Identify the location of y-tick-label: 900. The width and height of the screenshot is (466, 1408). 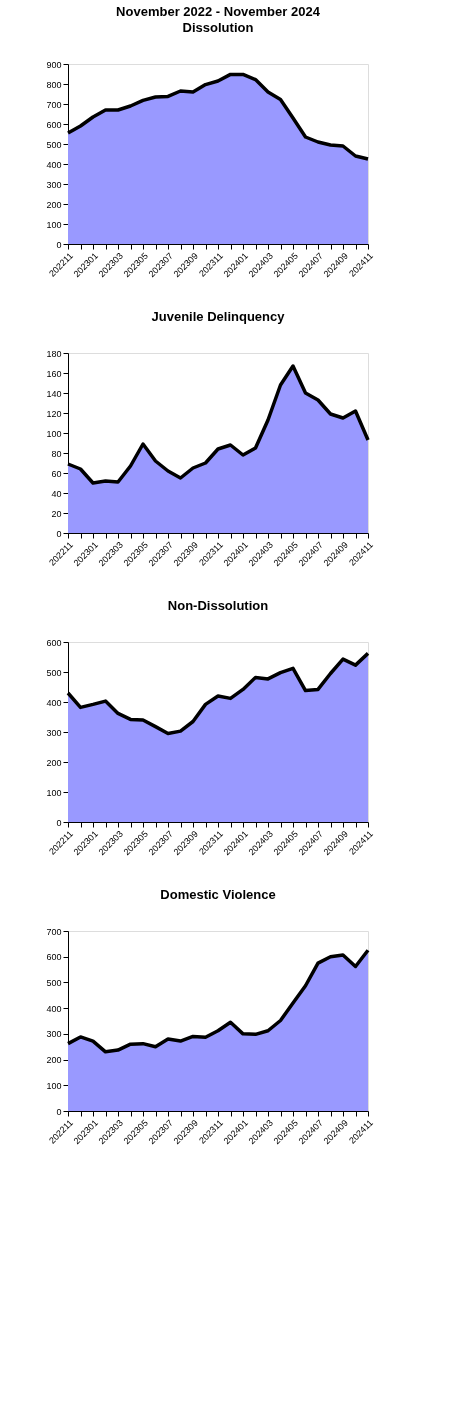
(54, 64).